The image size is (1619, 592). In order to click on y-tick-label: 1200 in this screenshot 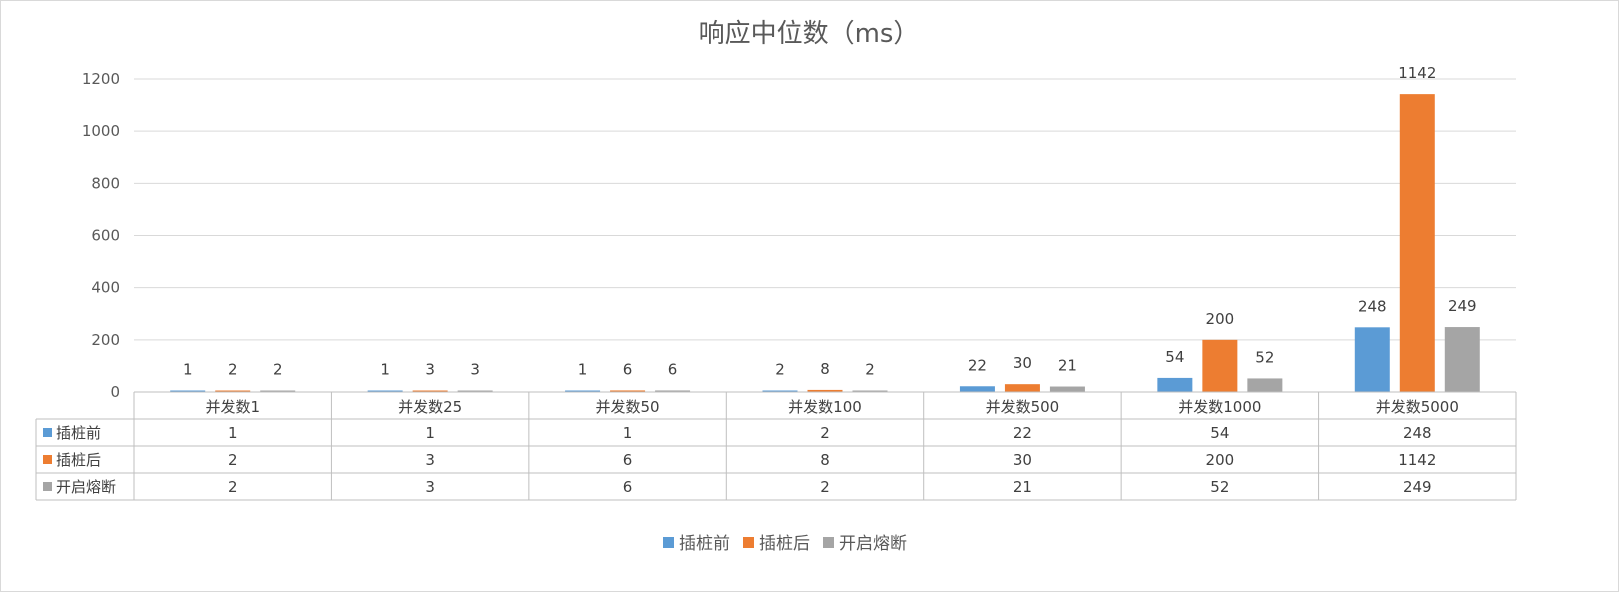, I will do `click(101, 79)`.